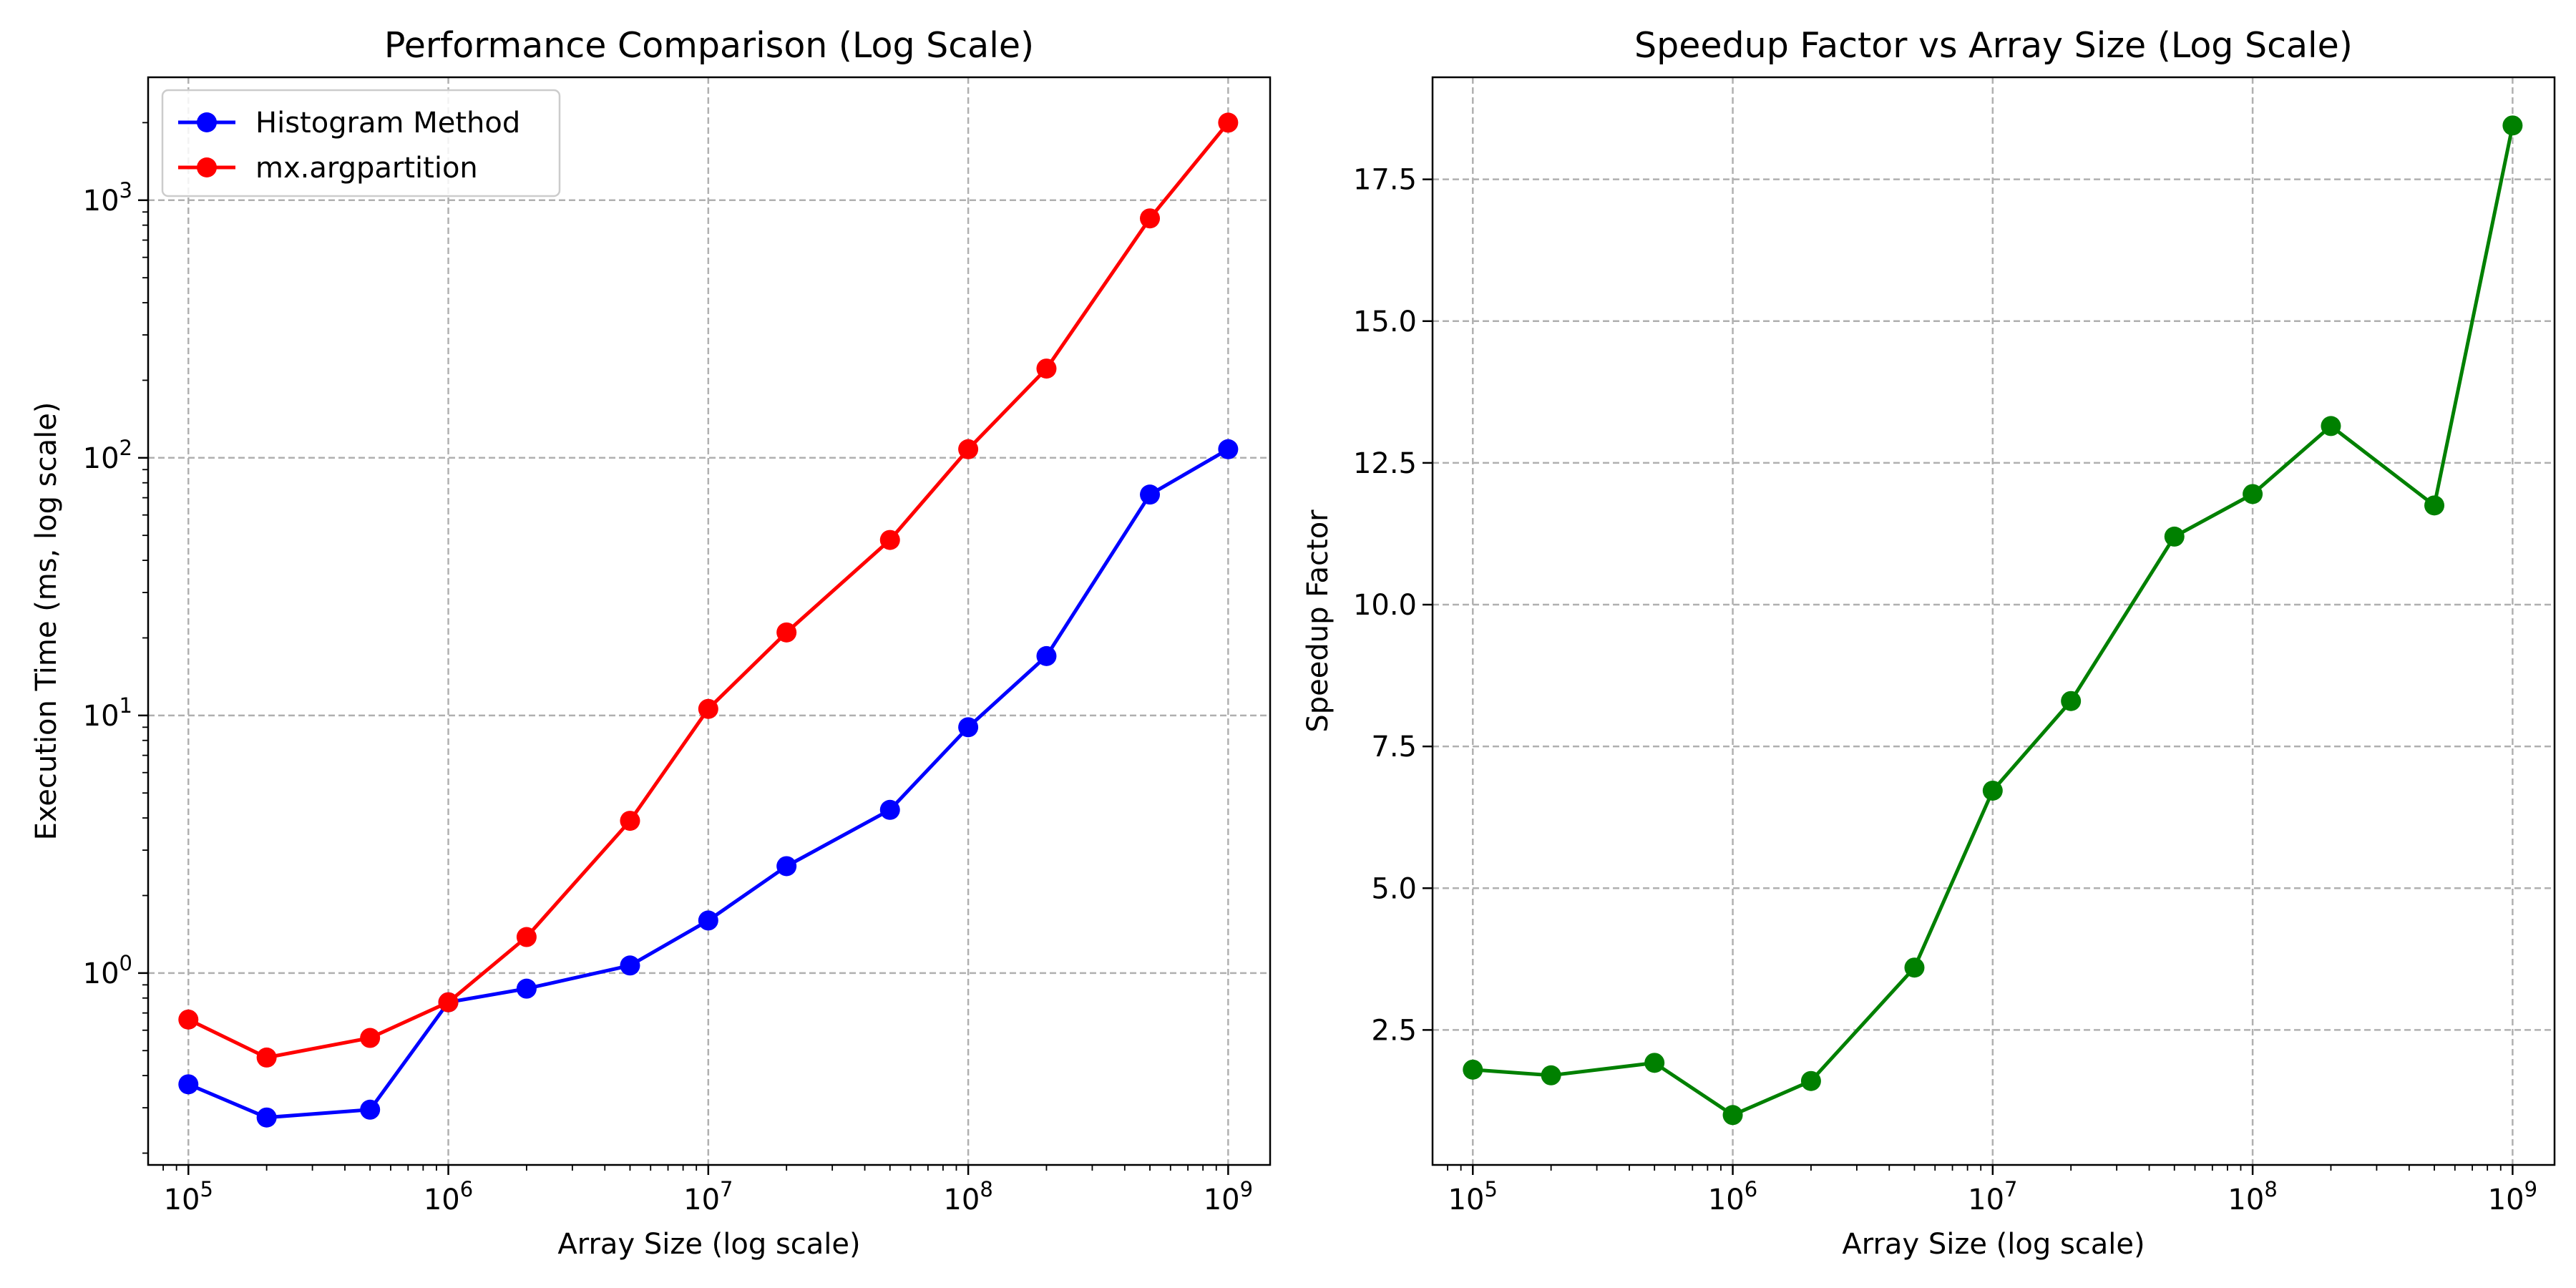 Image resolution: width=2576 pixels, height=1288 pixels. I want to click on y-tick-label: 15.0, so click(1385, 322).